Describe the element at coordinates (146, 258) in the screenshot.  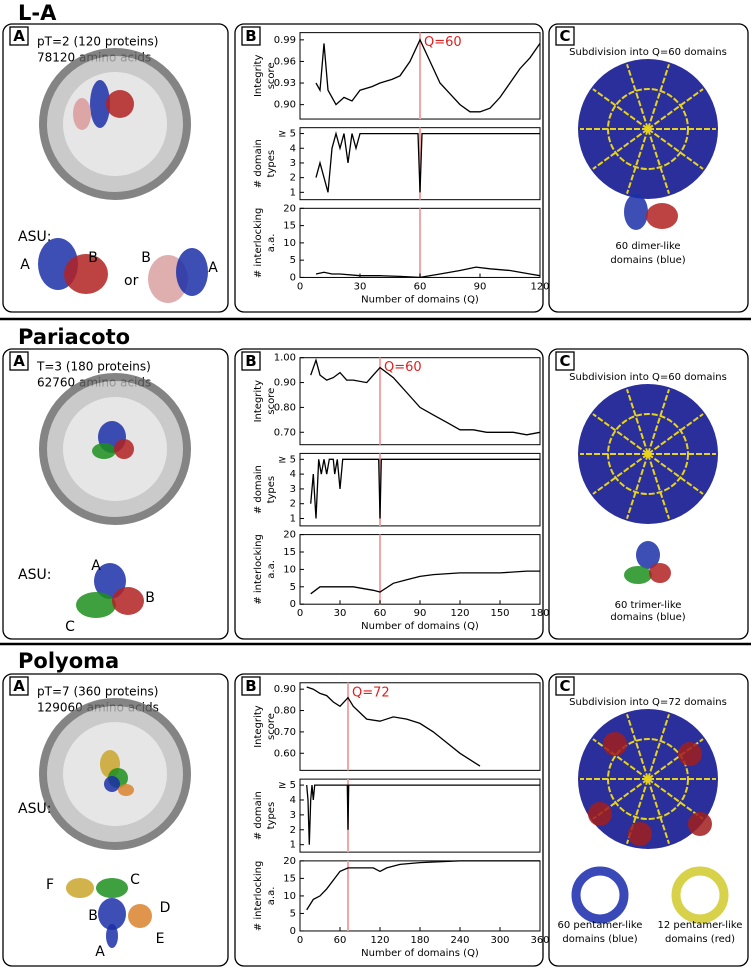
I see `chain-label: B` at that location.